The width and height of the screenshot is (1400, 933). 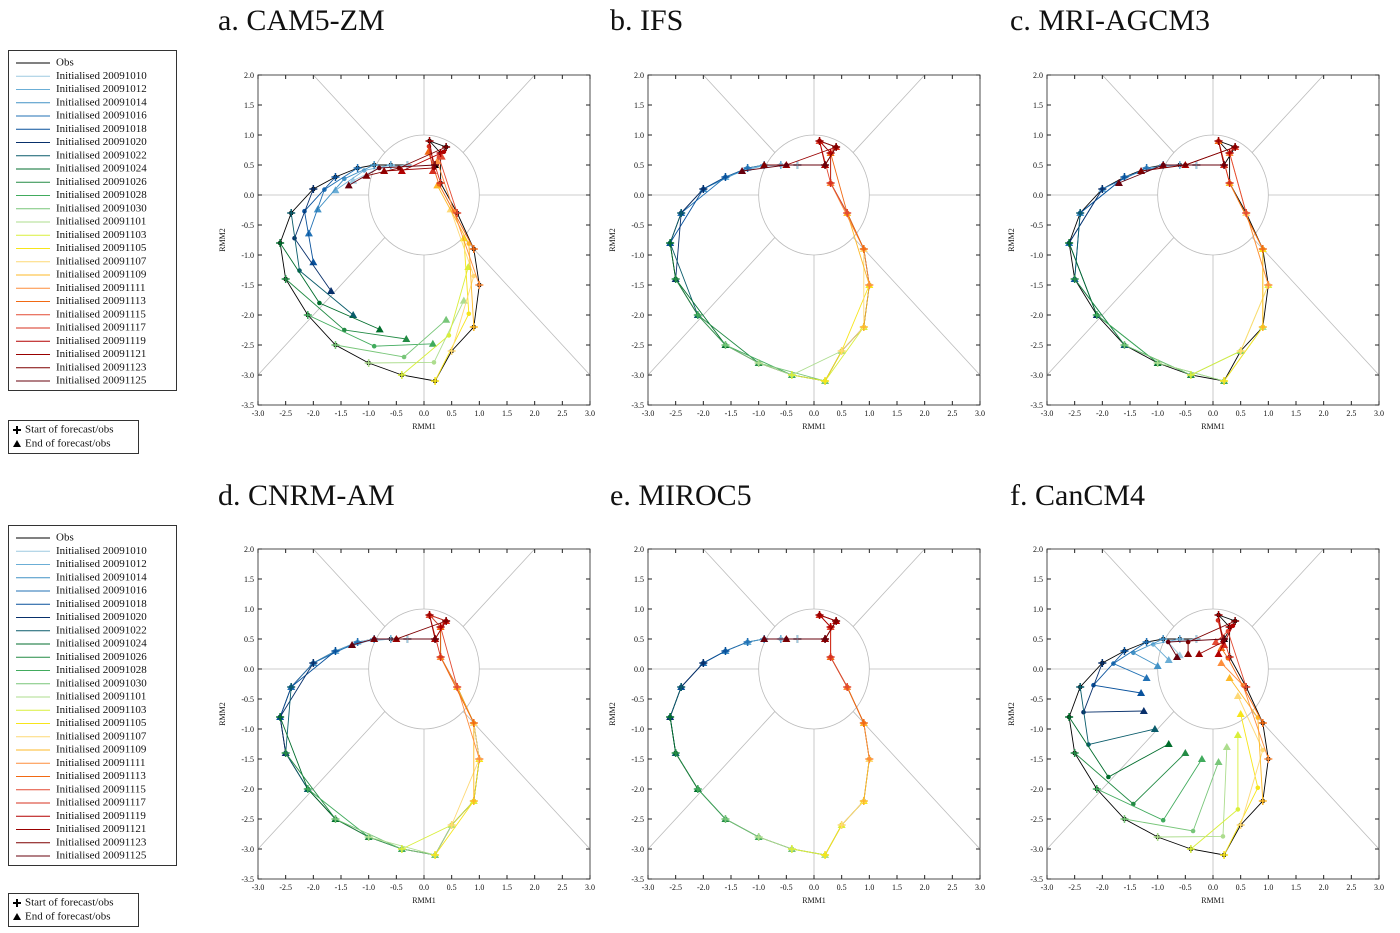 I want to click on y-tick-label: -1.5, so click(x=1036, y=759).